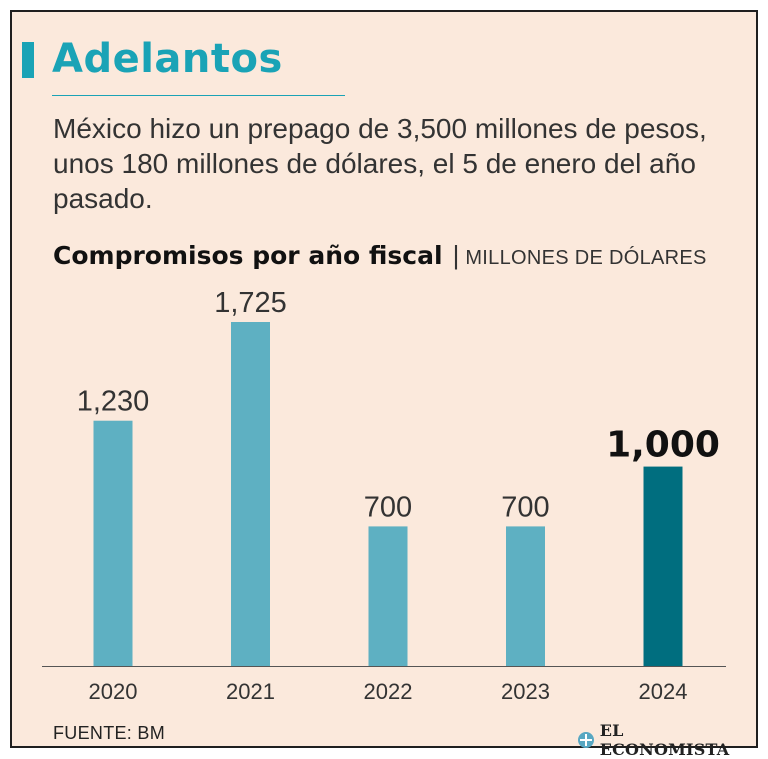  Describe the element at coordinates (663, 566) in the screenshot. I see `bar-2024` at that location.